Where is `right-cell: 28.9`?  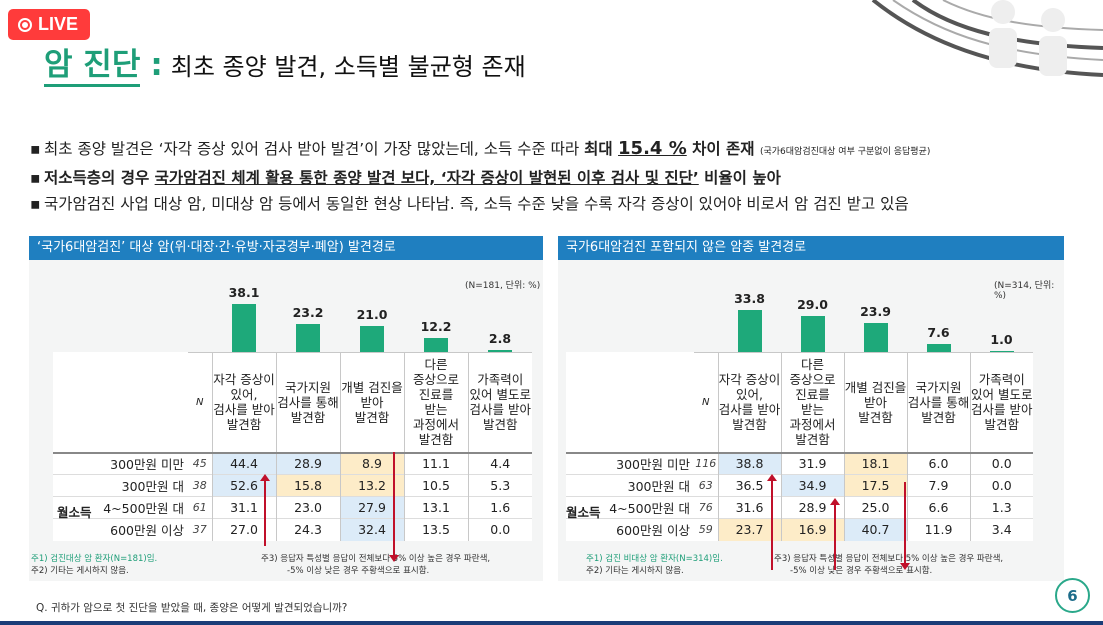
right-cell: 28.9 is located at coordinates (812, 507).